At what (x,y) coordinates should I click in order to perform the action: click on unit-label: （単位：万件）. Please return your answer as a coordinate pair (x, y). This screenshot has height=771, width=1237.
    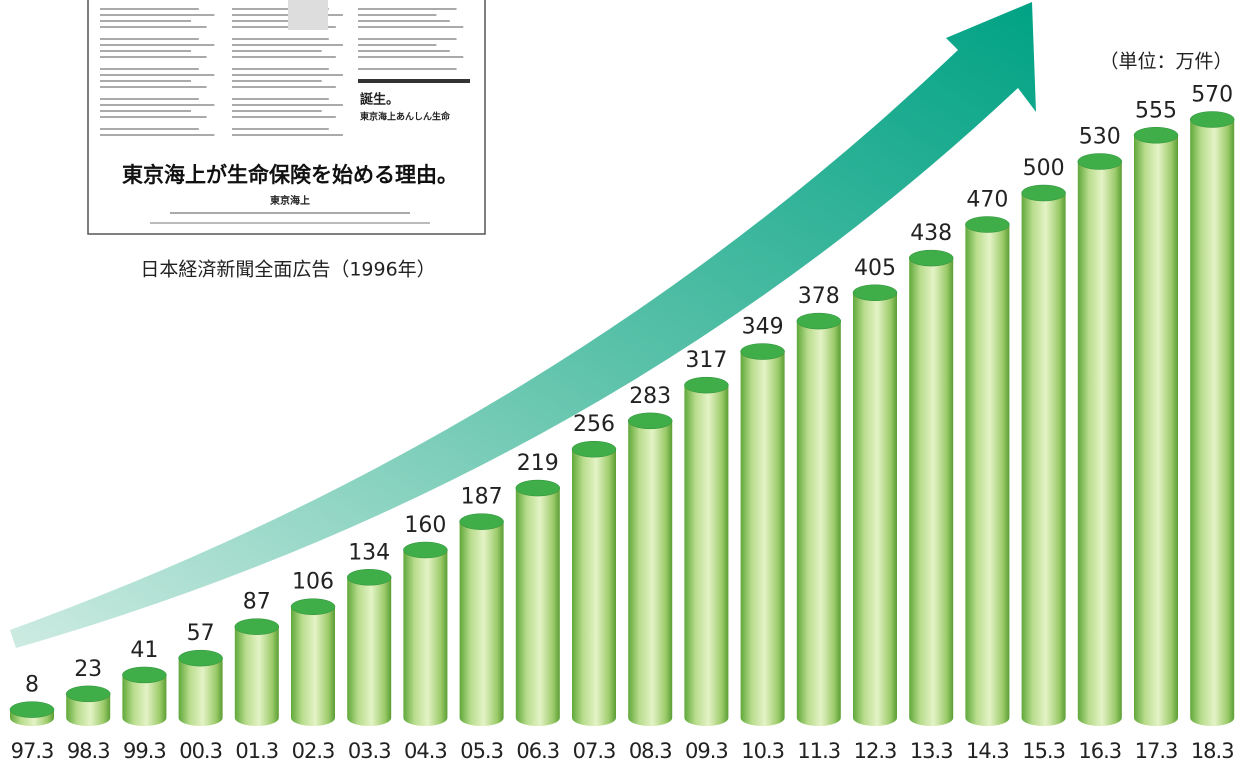
    Looking at the image, I should click on (1165, 62).